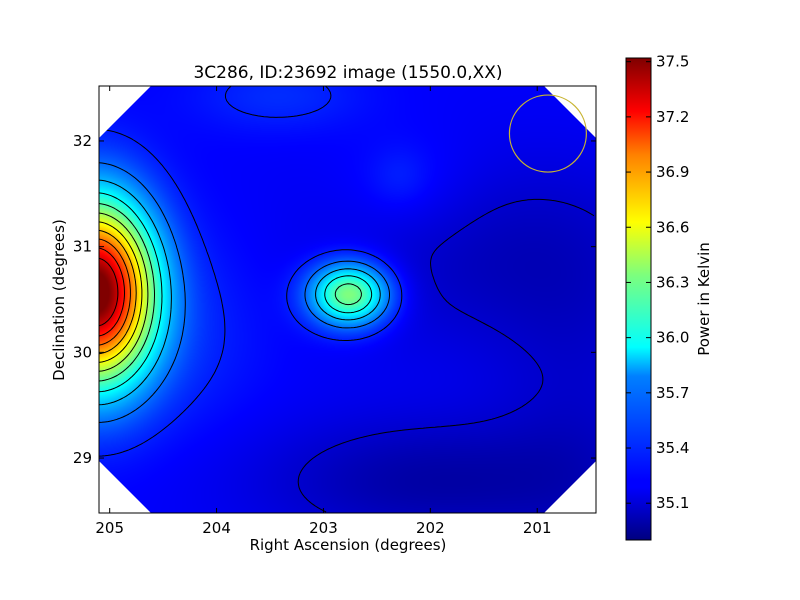 This screenshot has height=600, width=800. I want to click on beam-circle, so click(547, 133).